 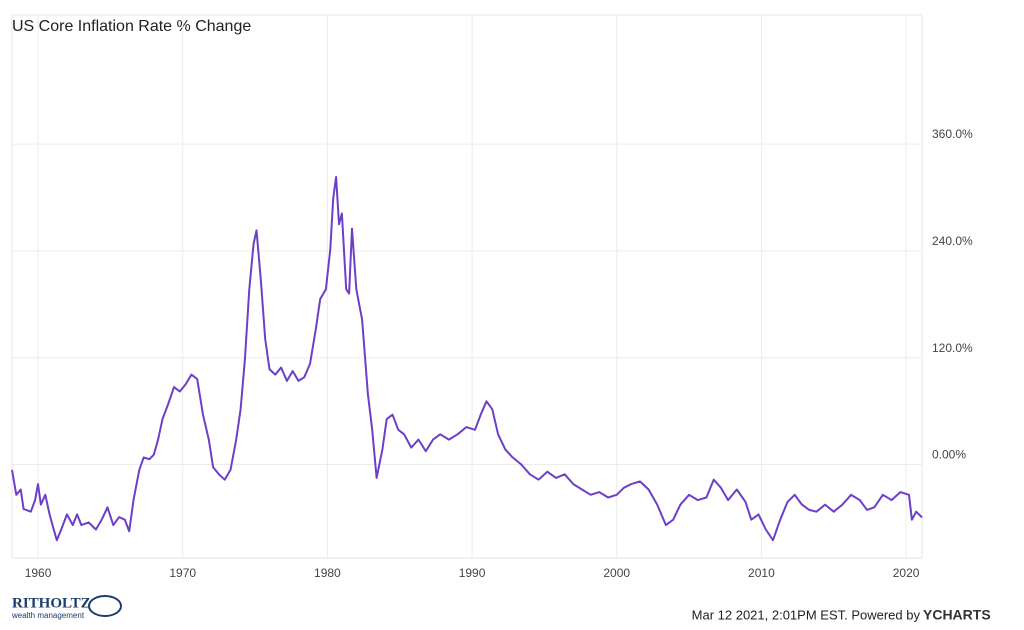 I want to click on logo-subtext: wealth management, so click(x=48, y=615).